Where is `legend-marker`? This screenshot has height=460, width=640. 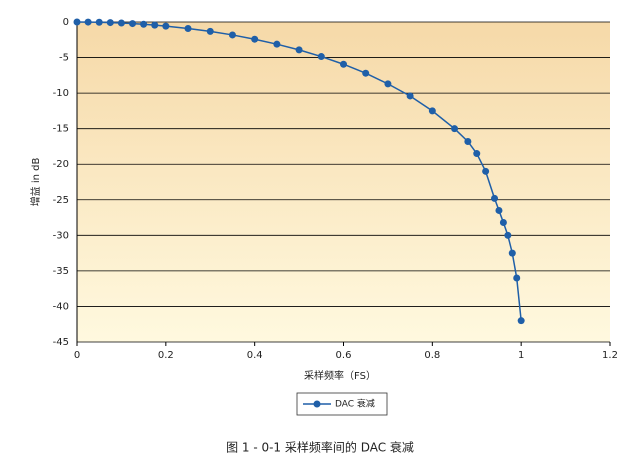 legend-marker is located at coordinates (317, 404).